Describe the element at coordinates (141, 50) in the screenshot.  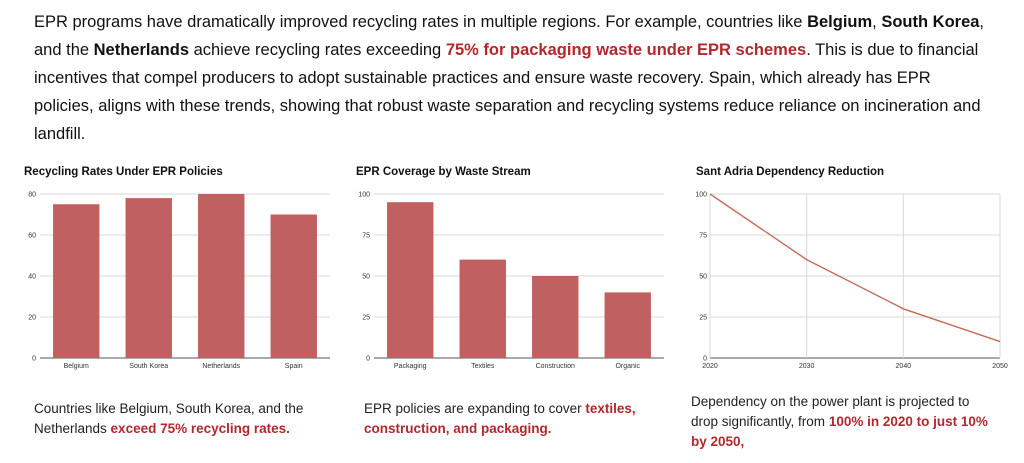
I see `country-netherlands: Netherlands` at that location.